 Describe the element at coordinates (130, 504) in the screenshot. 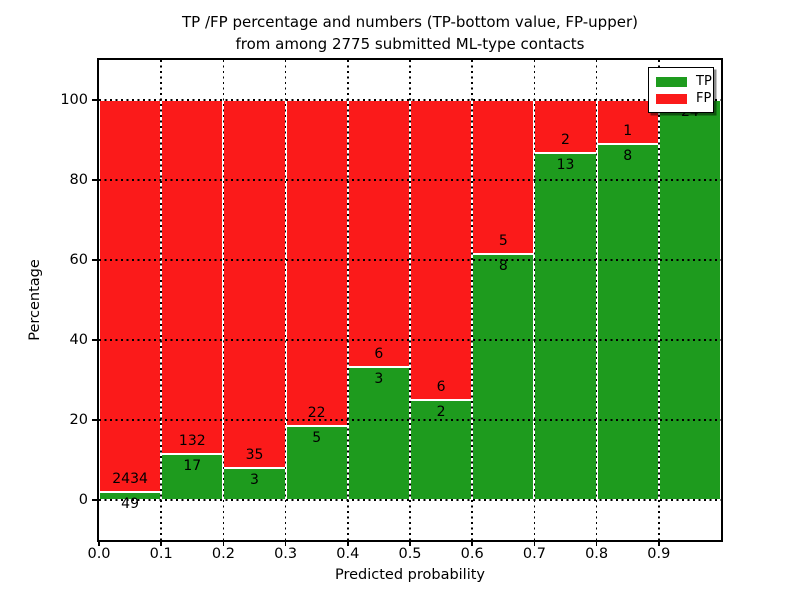

I see `tp-count-label: 49` at that location.